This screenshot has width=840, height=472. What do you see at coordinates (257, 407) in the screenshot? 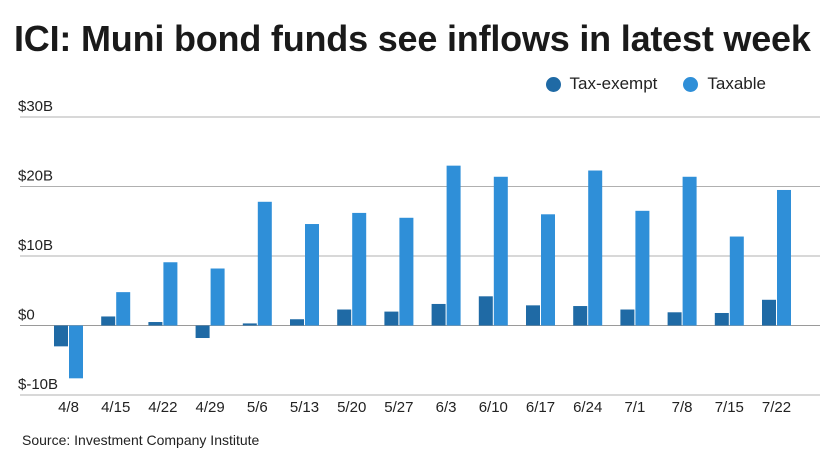
I see `x-tick-label-4: 5/6` at bounding box center [257, 407].